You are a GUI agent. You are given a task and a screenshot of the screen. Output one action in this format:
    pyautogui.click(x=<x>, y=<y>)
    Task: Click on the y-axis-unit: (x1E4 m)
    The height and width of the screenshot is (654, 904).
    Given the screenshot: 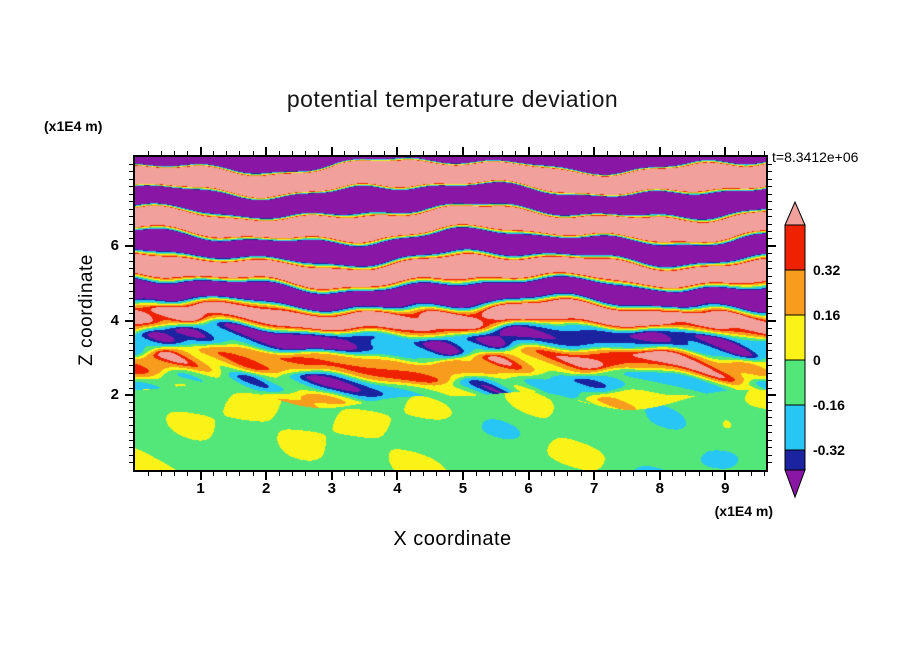 What is the action you would take?
    pyautogui.click(x=73, y=126)
    